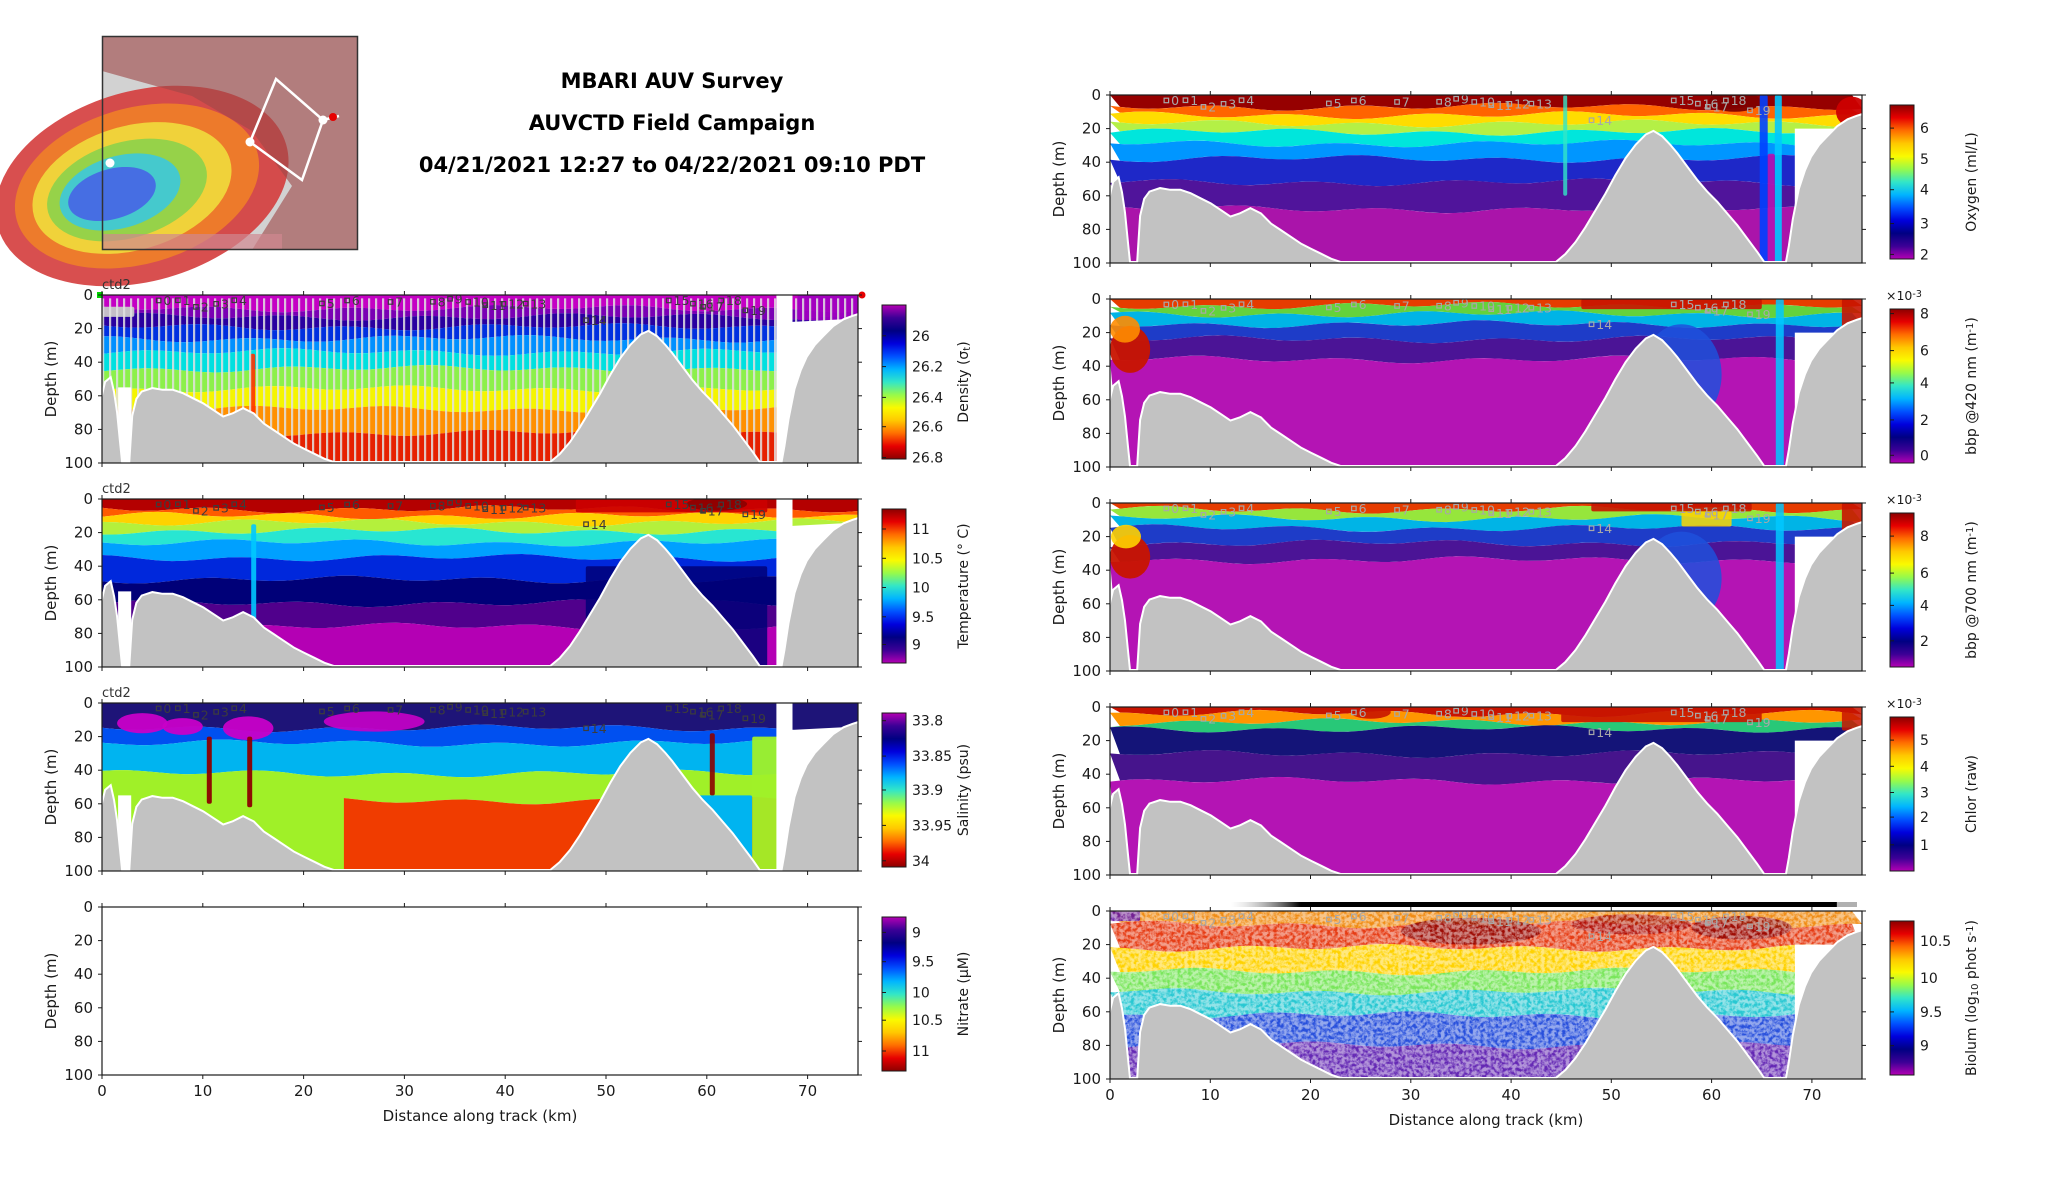  I want to click on waypoint-number: 19, so click(1763, 722).